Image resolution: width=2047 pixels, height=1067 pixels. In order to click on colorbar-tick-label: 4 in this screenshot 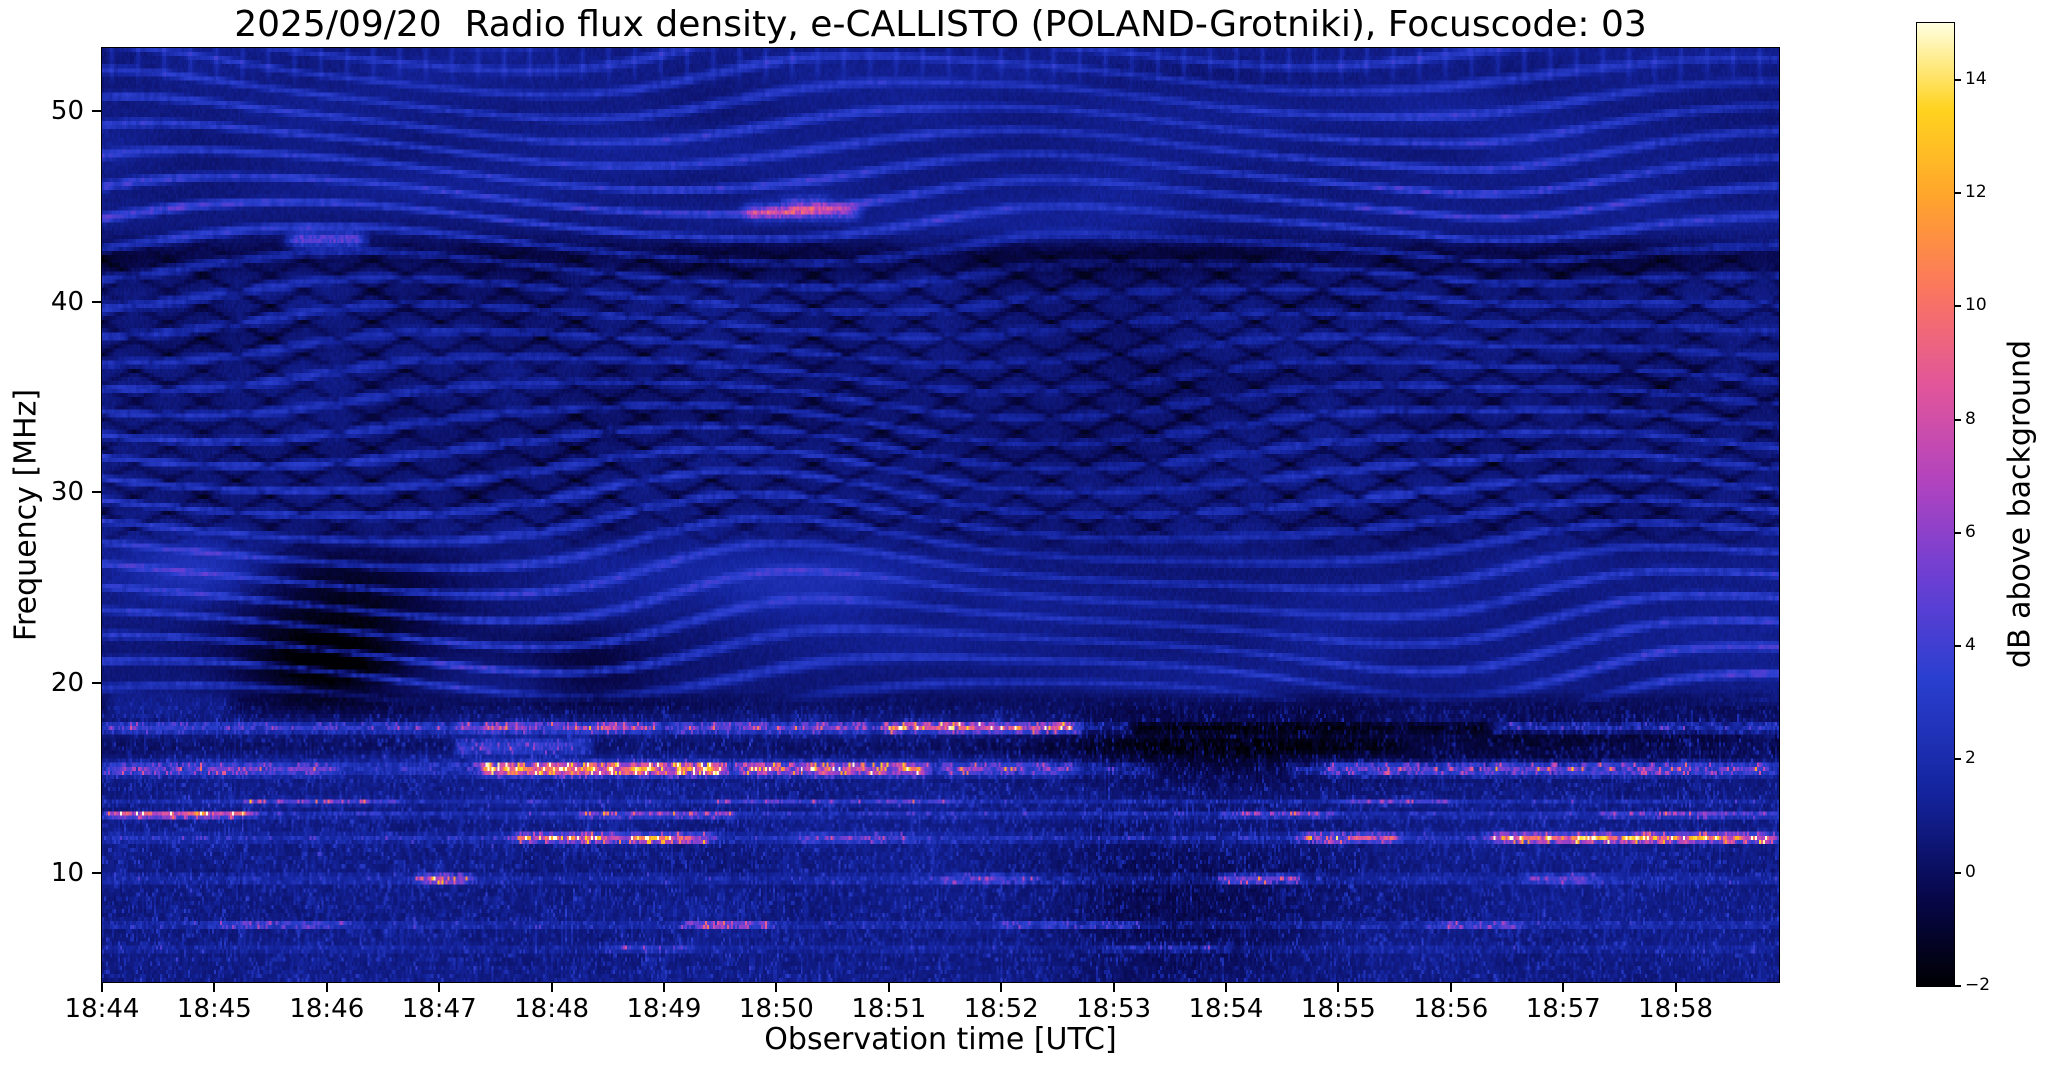, I will do `click(1970, 645)`.